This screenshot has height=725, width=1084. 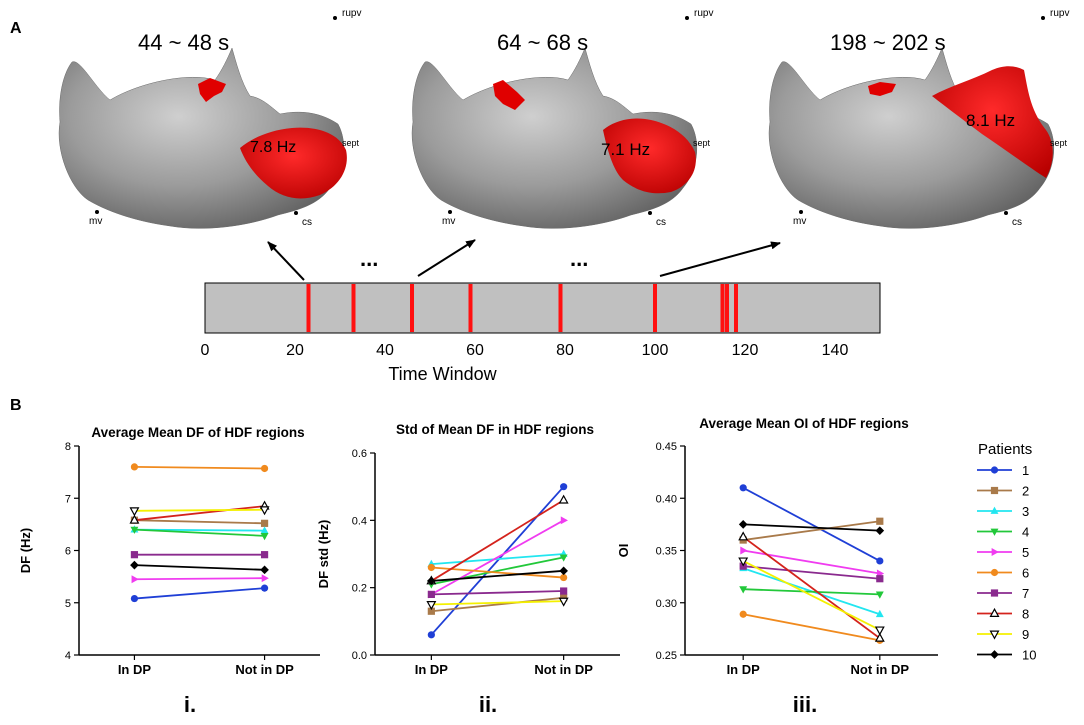 I want to click on legend-entry-6: 6, so click(x=1003, y=573).